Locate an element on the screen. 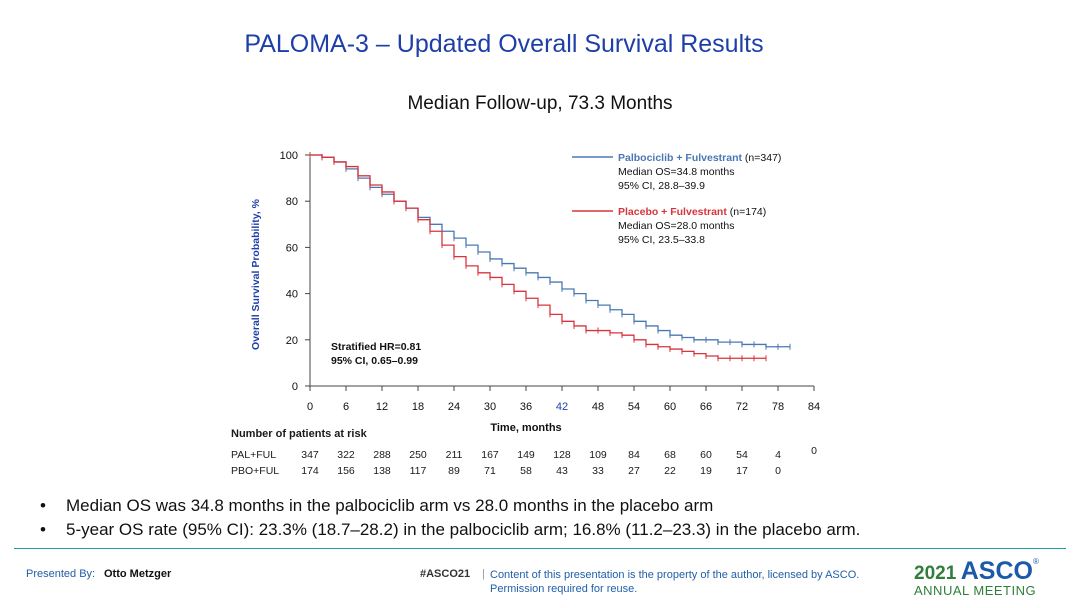  x-tick-label: 0 is located at coordinates (310, 407).